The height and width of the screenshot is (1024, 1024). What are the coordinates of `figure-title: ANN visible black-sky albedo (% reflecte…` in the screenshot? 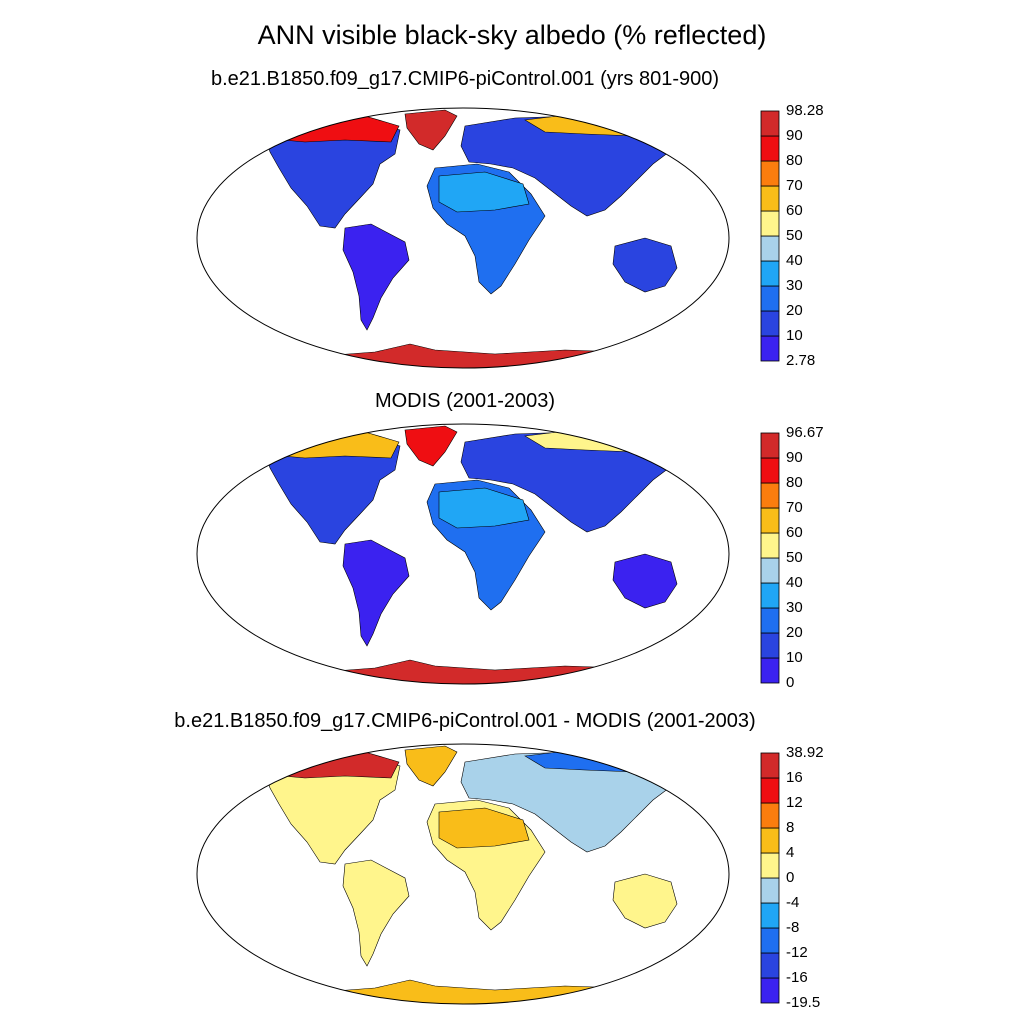 It's located at (512, 35).